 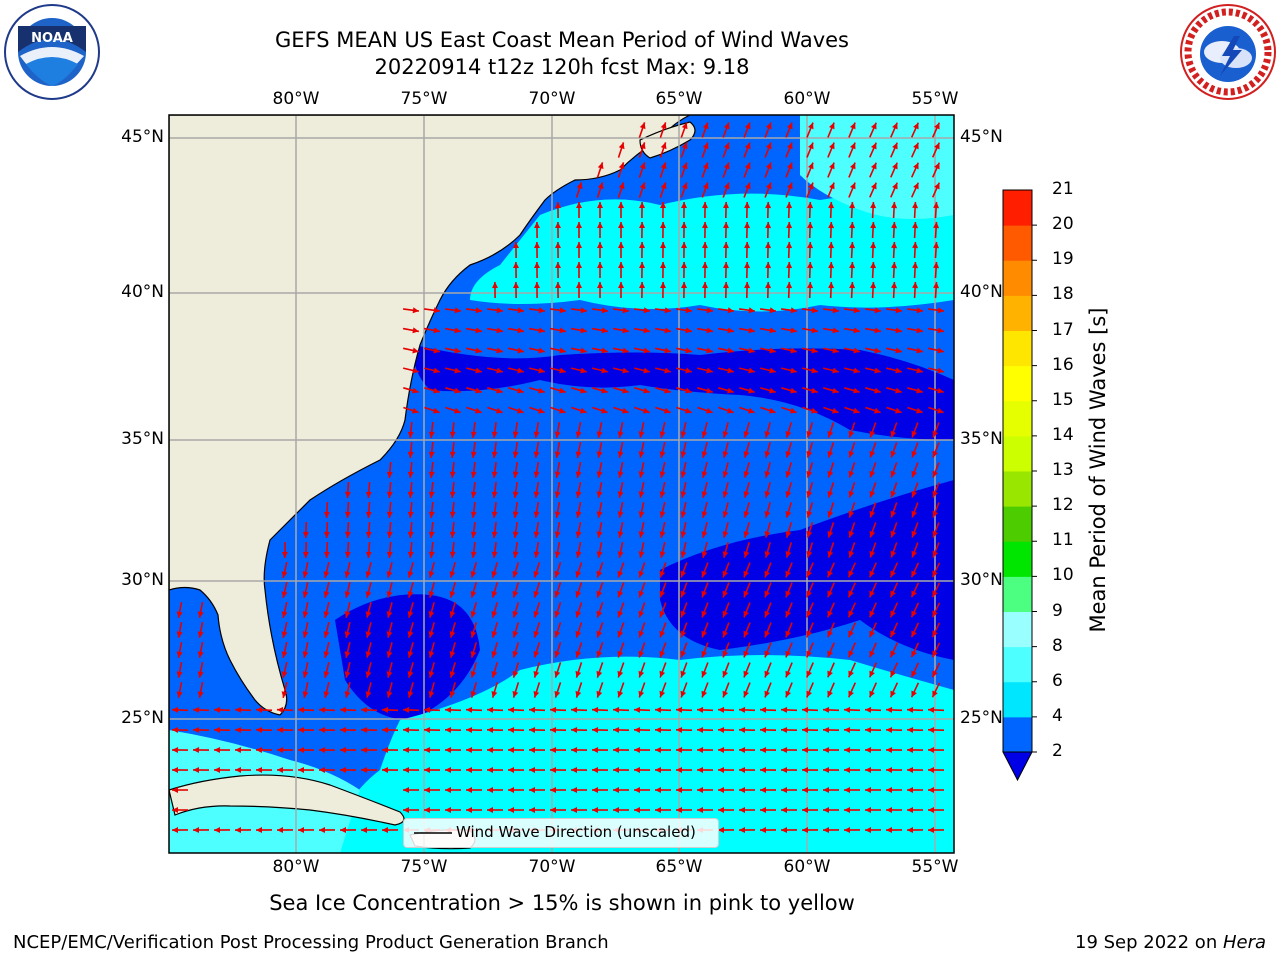 I want to click on ocean-band-south, so click(x=642, y=754).